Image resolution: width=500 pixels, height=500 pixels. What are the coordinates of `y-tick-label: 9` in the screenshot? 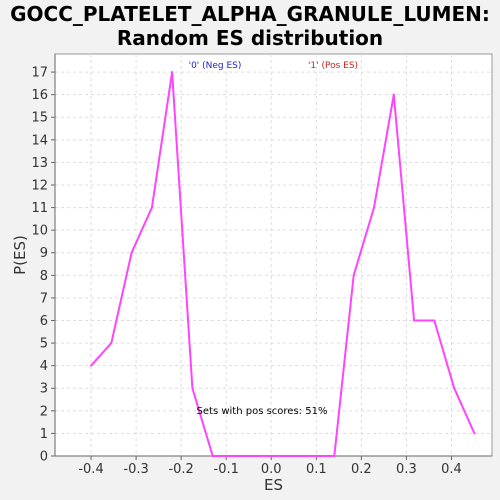 It's located at (44, 253).